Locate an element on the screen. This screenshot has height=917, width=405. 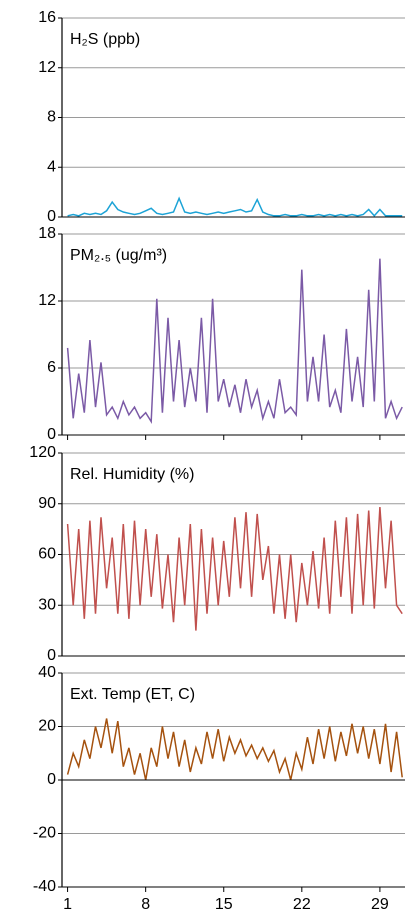
y-tick-label: 60 is located at coordinates (47, 554).